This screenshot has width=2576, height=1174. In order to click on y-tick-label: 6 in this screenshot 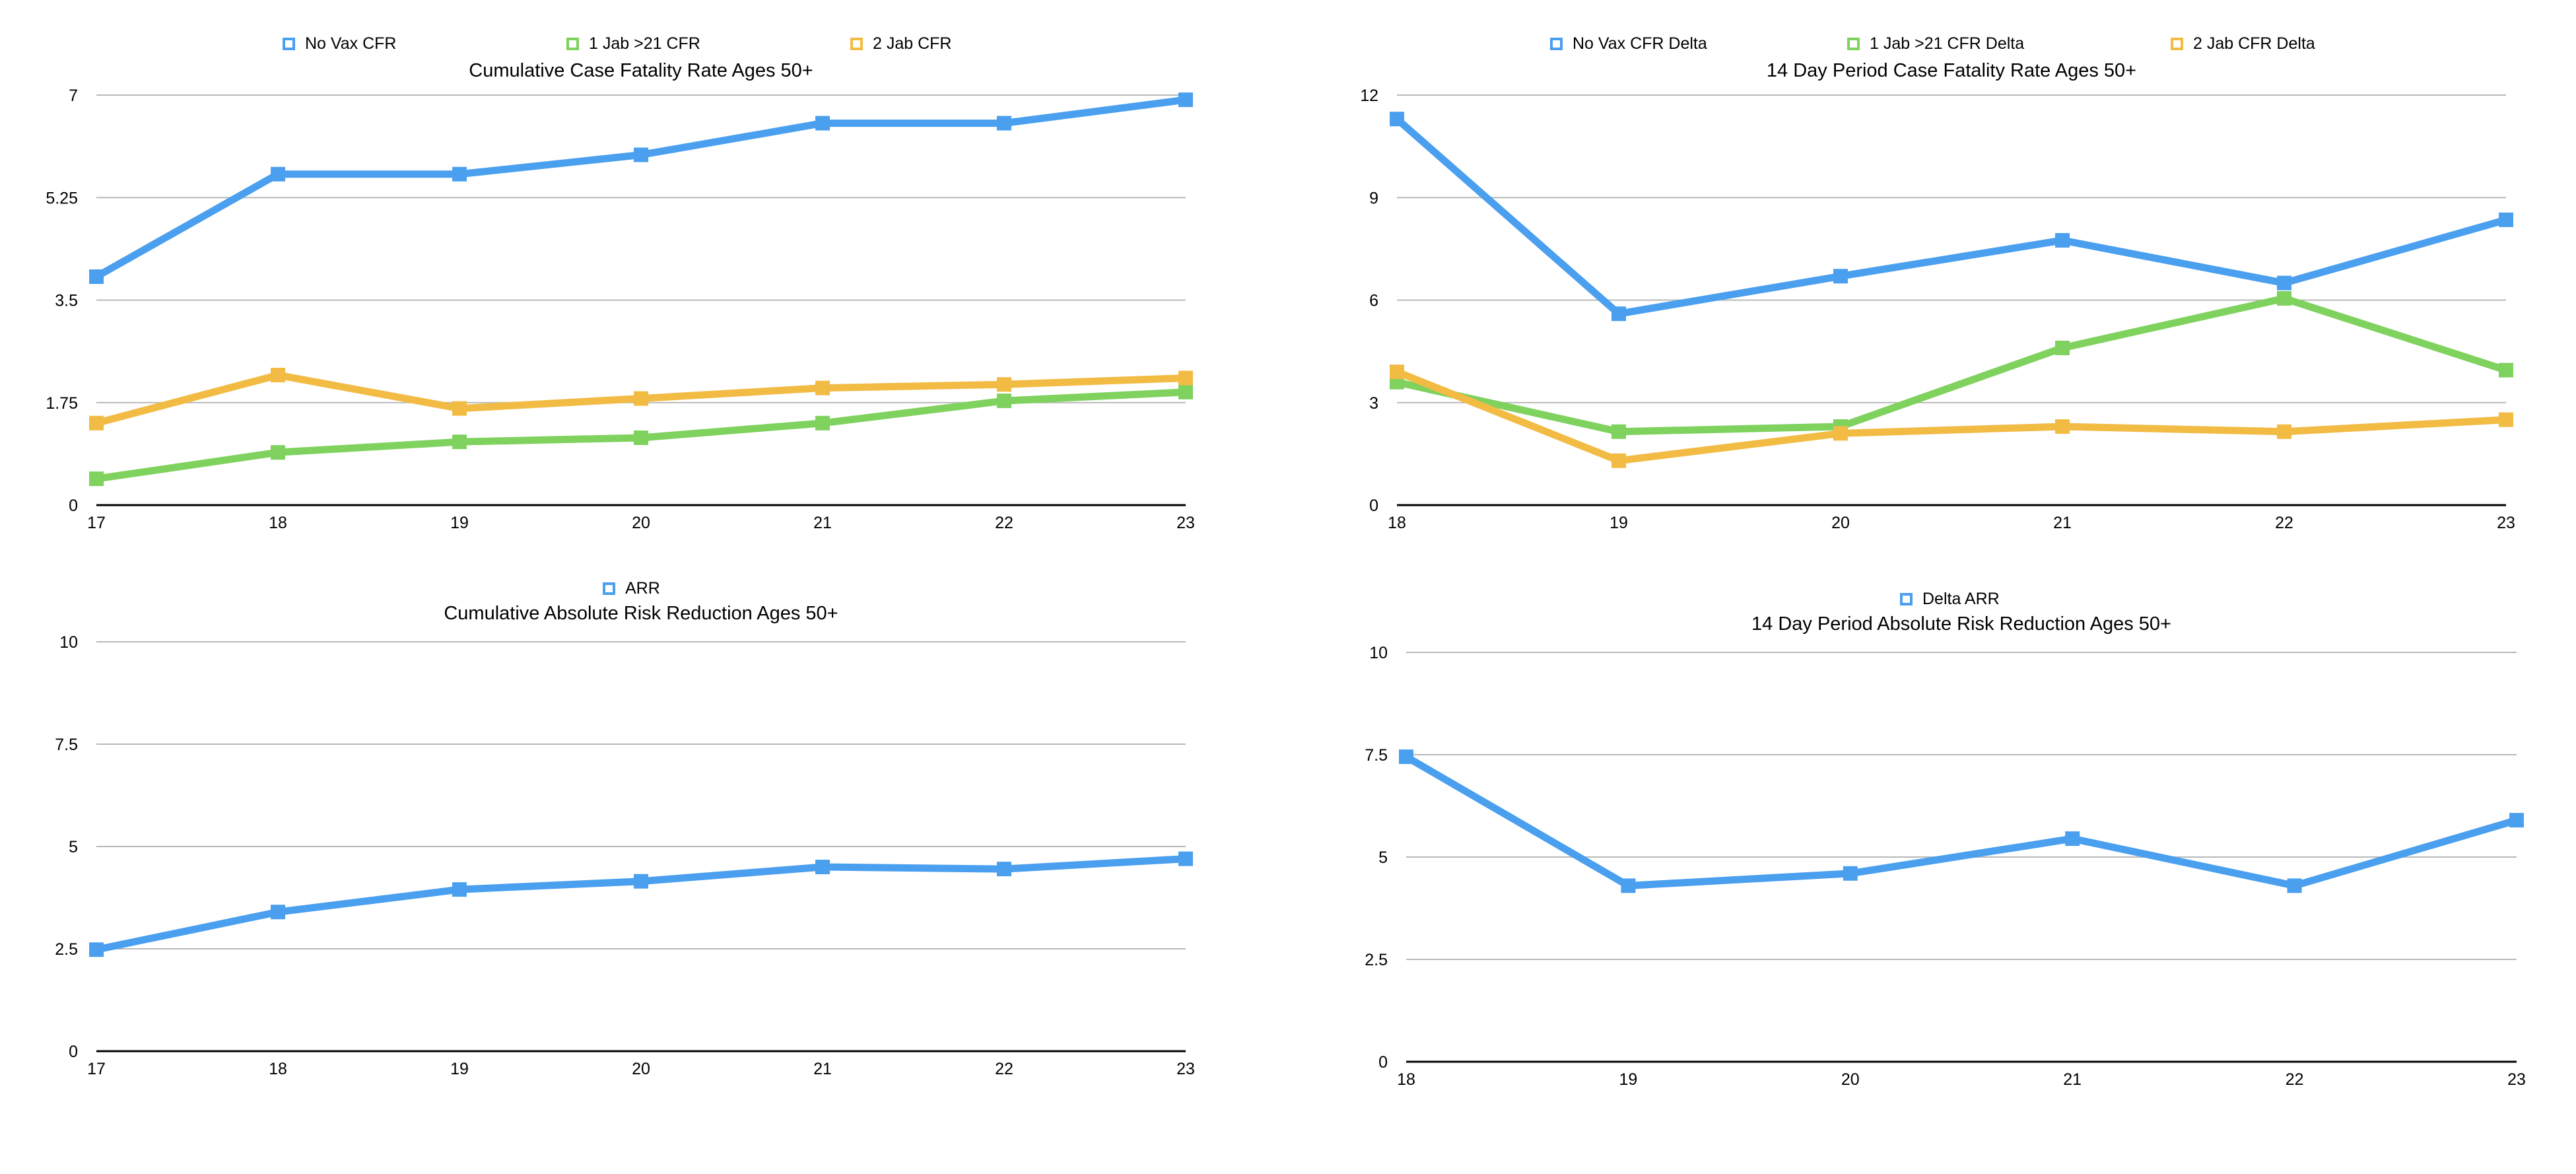, I will do `click(1374, 301)`.